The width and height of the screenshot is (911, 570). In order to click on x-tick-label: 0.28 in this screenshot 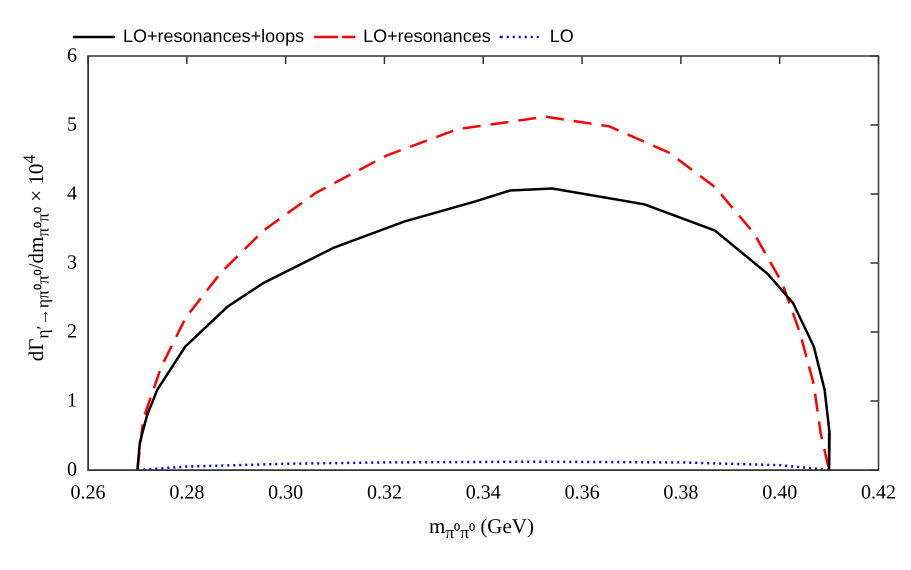, I will do `click(186, 492)`.